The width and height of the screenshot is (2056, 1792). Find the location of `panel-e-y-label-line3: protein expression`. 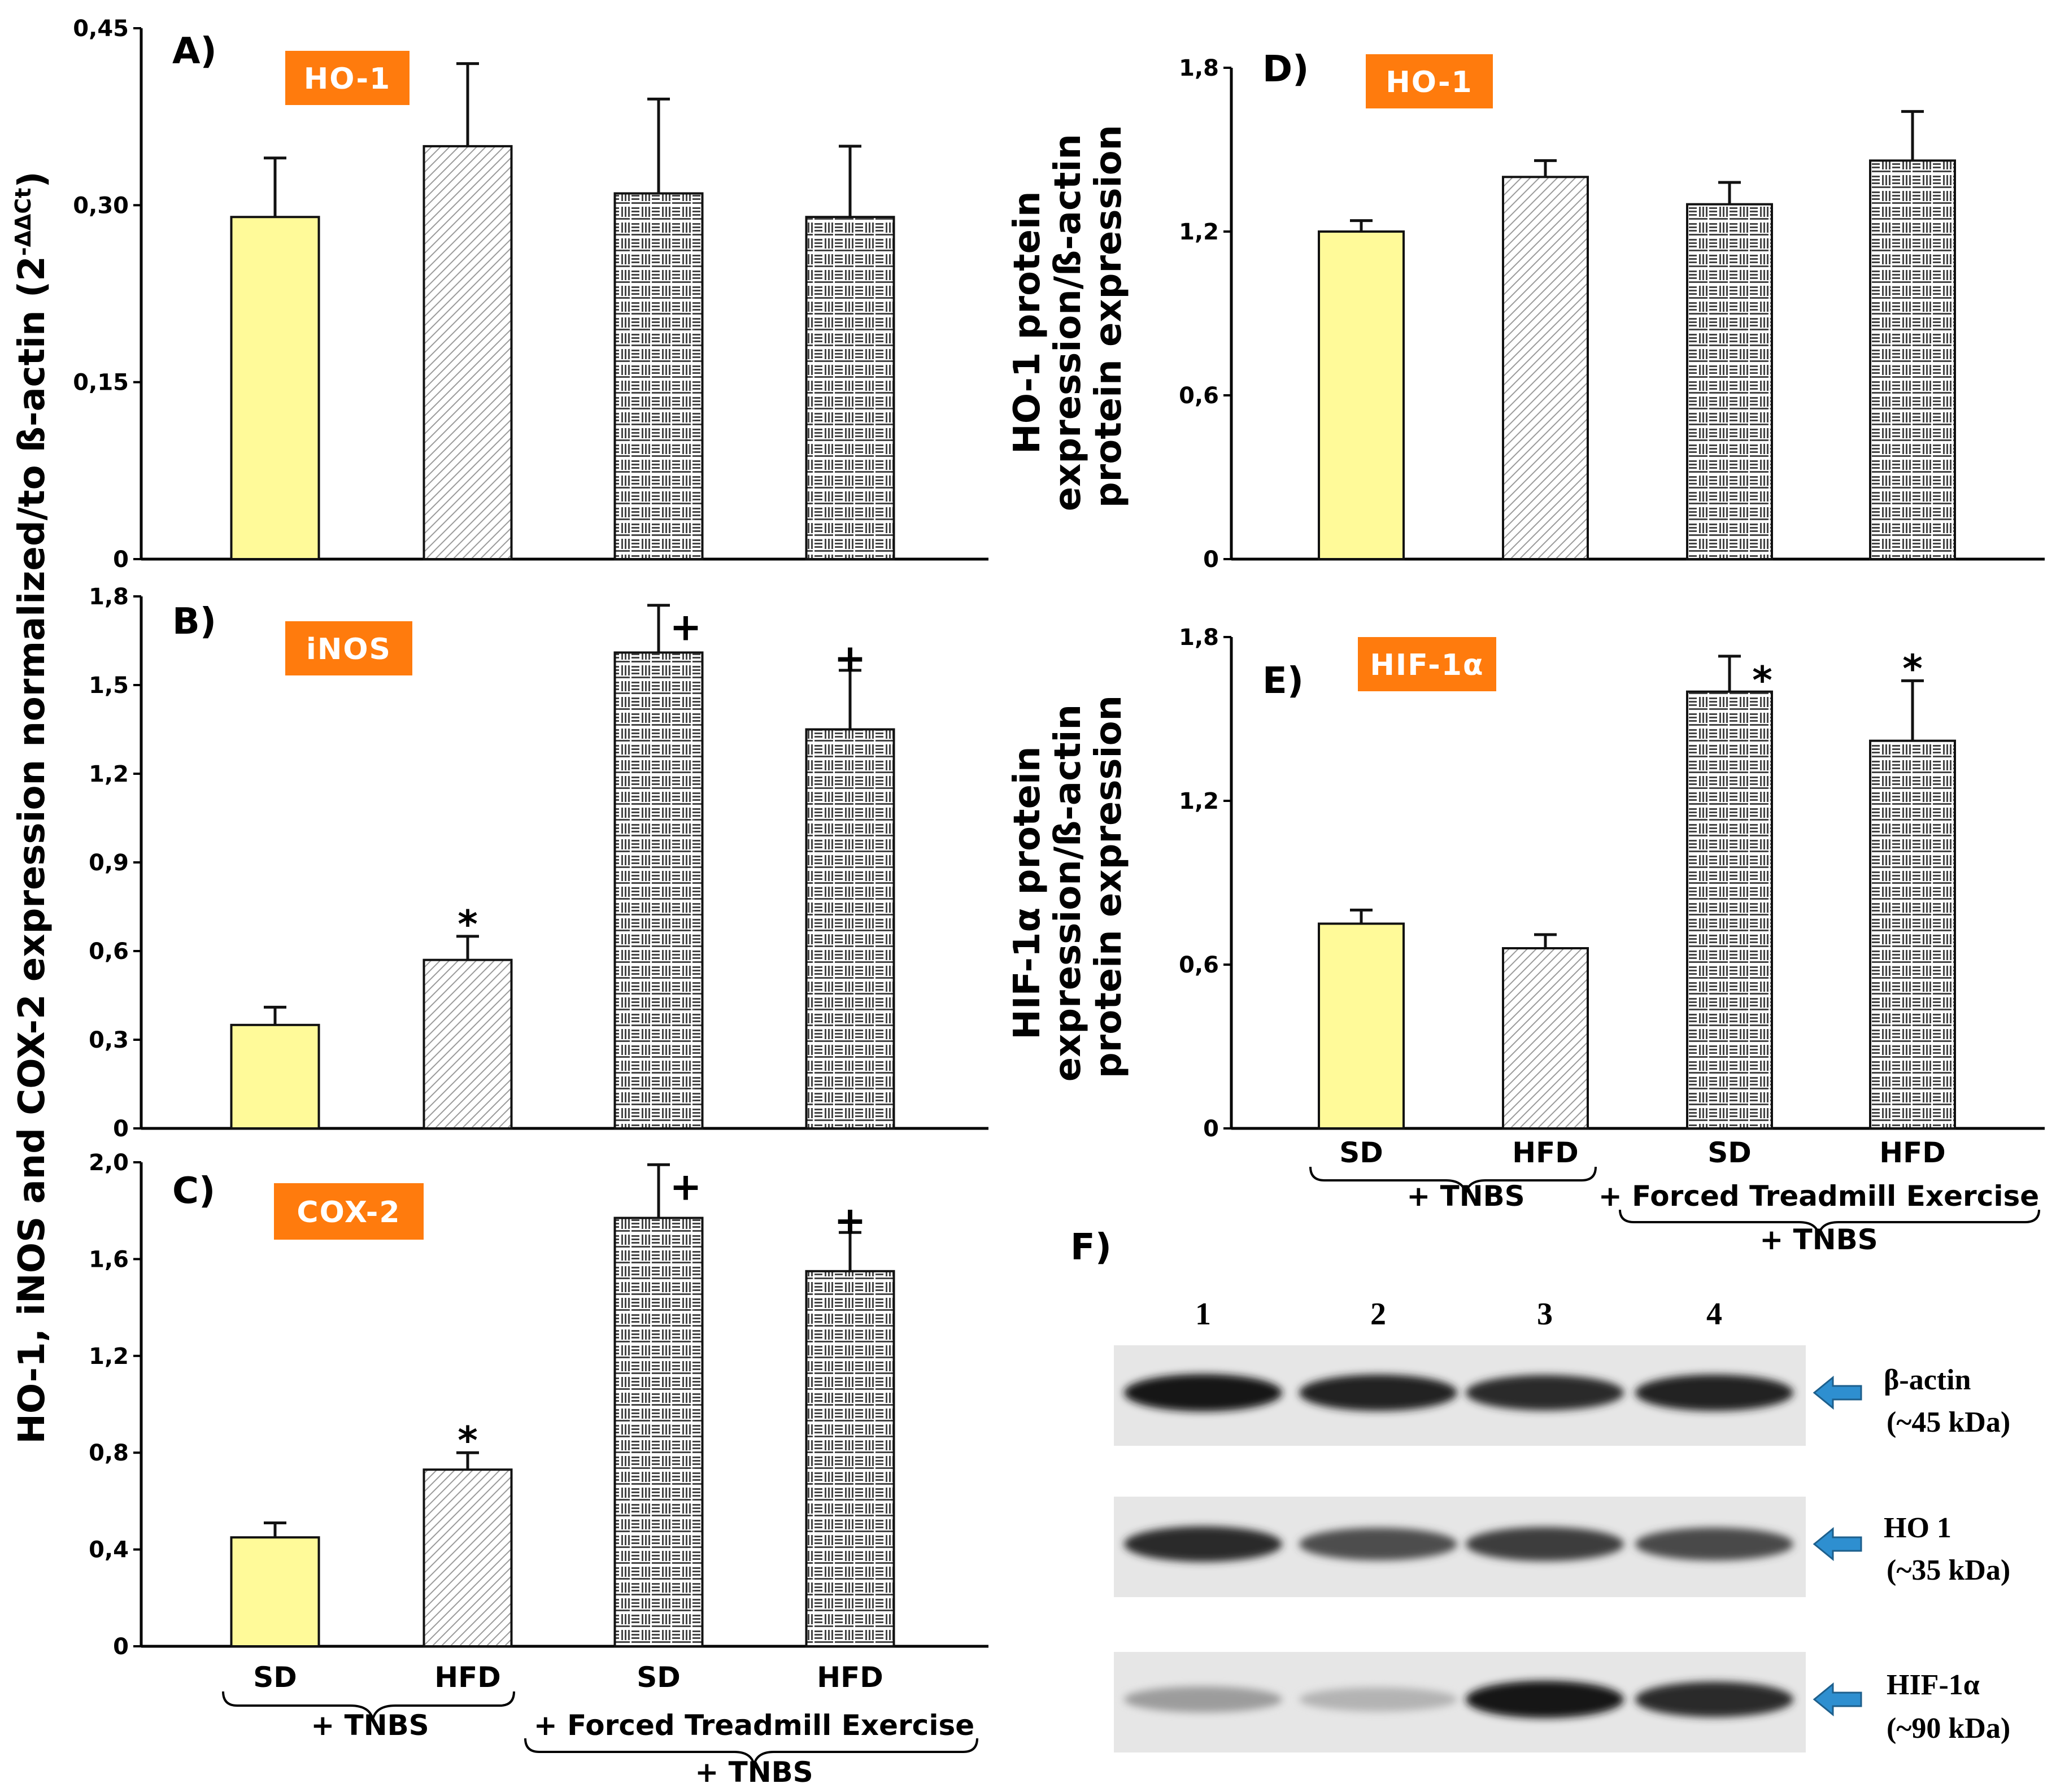

panel-e-y-label-line3: protein expression is located at coordinates (1109, 886).